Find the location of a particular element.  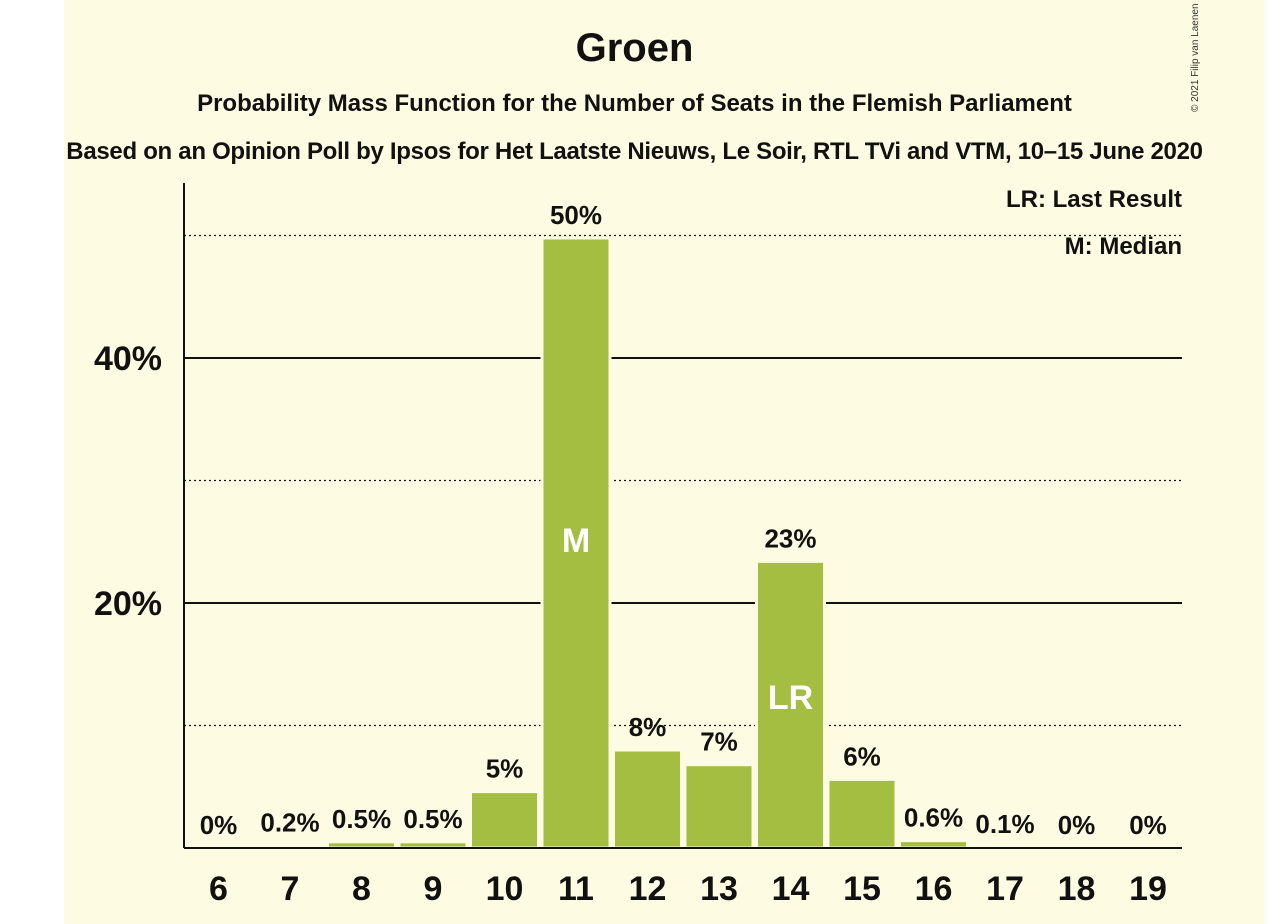

x-tick-label: 12 is located at coordinates (648, 889).